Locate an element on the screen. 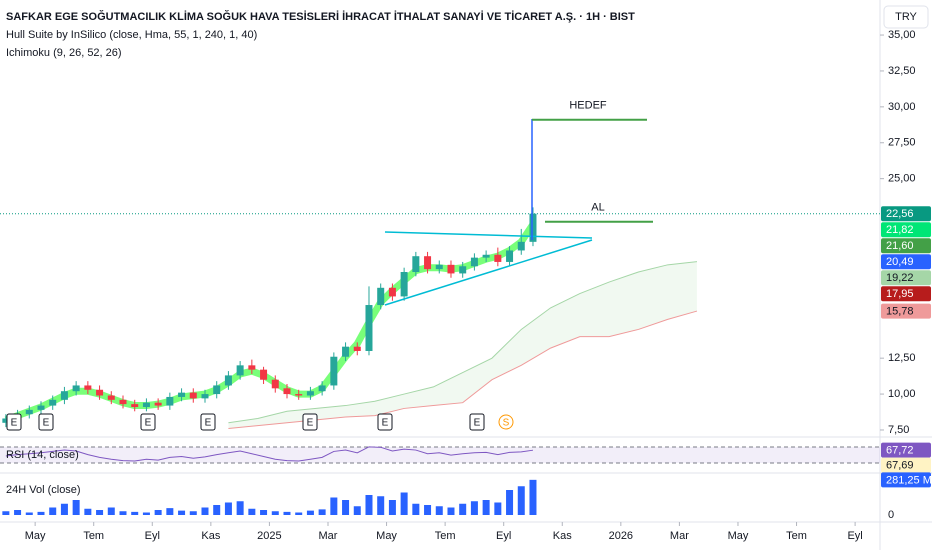 Image resolution: width=932 pixels, height=550 pixels. y-tick-label: 30,00 is located at coordinates (902, 107).